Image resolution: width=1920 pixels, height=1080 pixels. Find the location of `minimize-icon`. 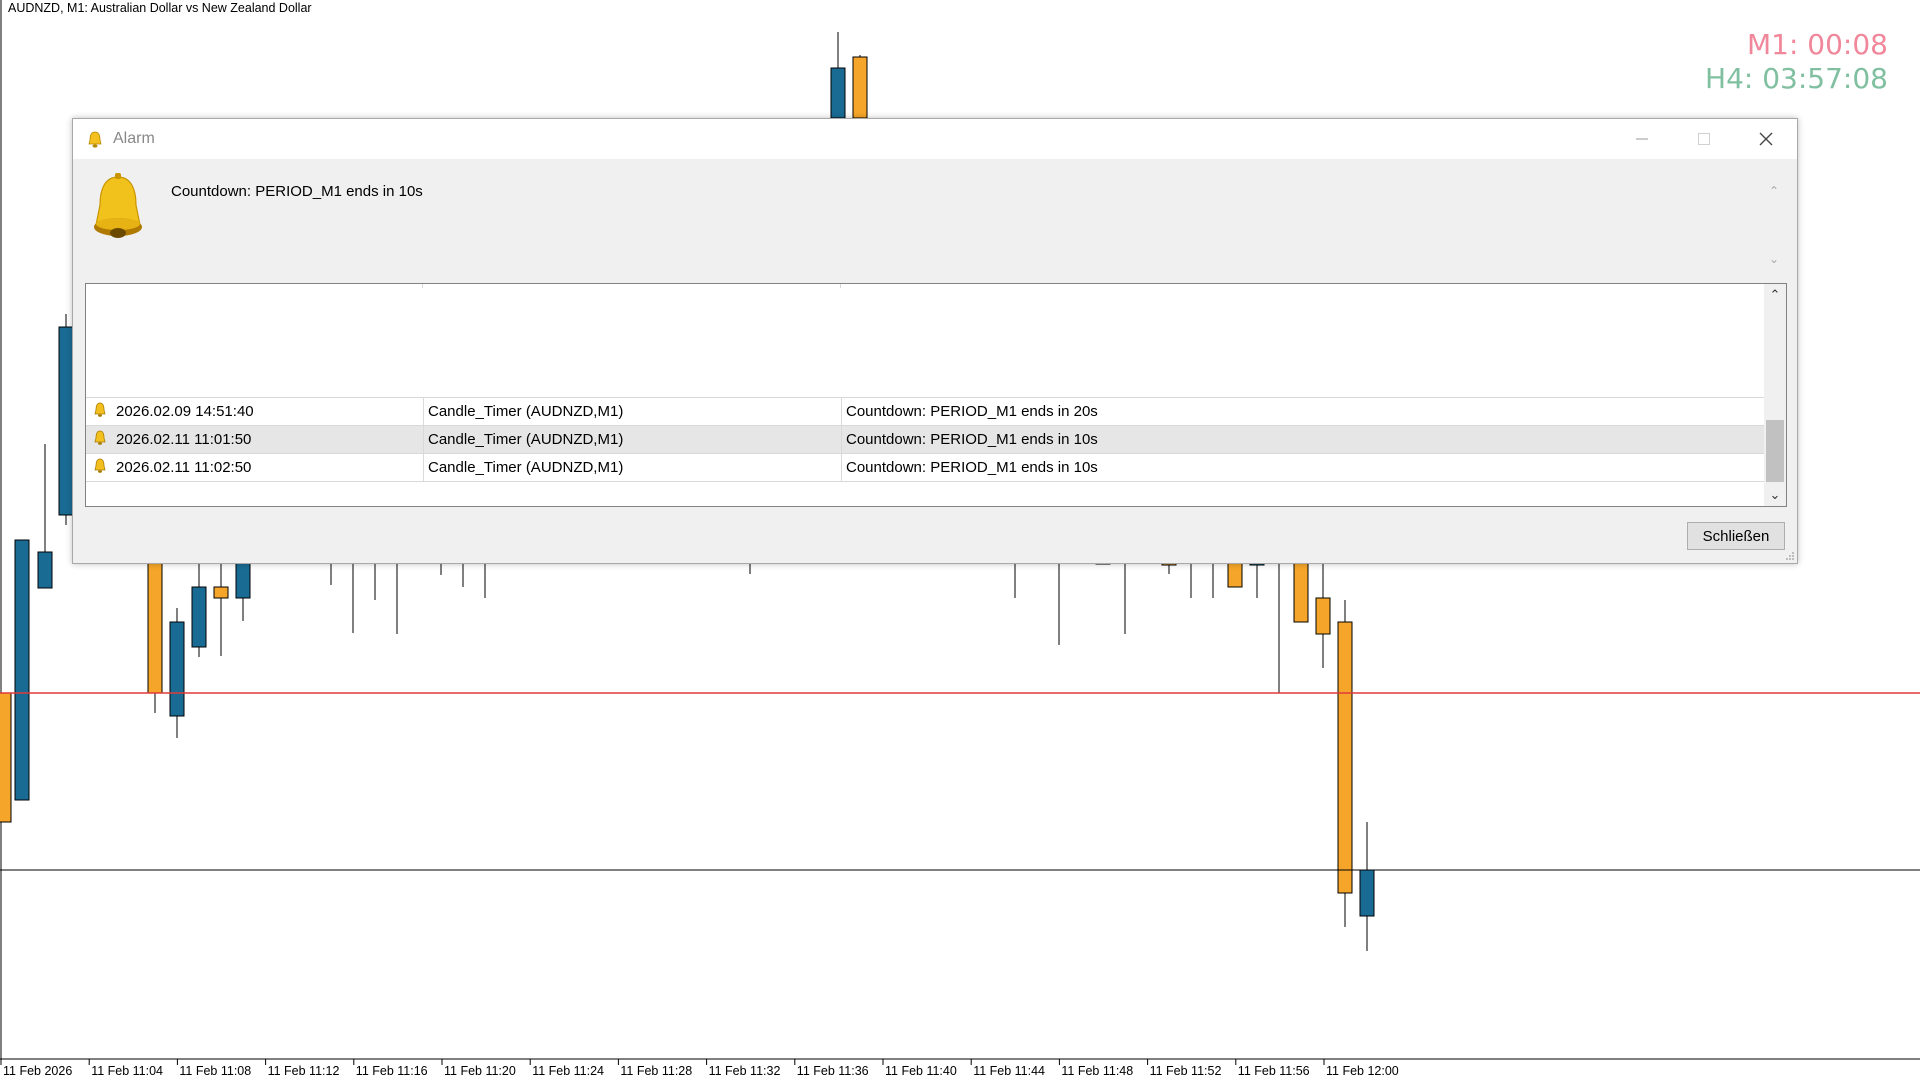

minimize-icon is located at coordinates (1642, 139).